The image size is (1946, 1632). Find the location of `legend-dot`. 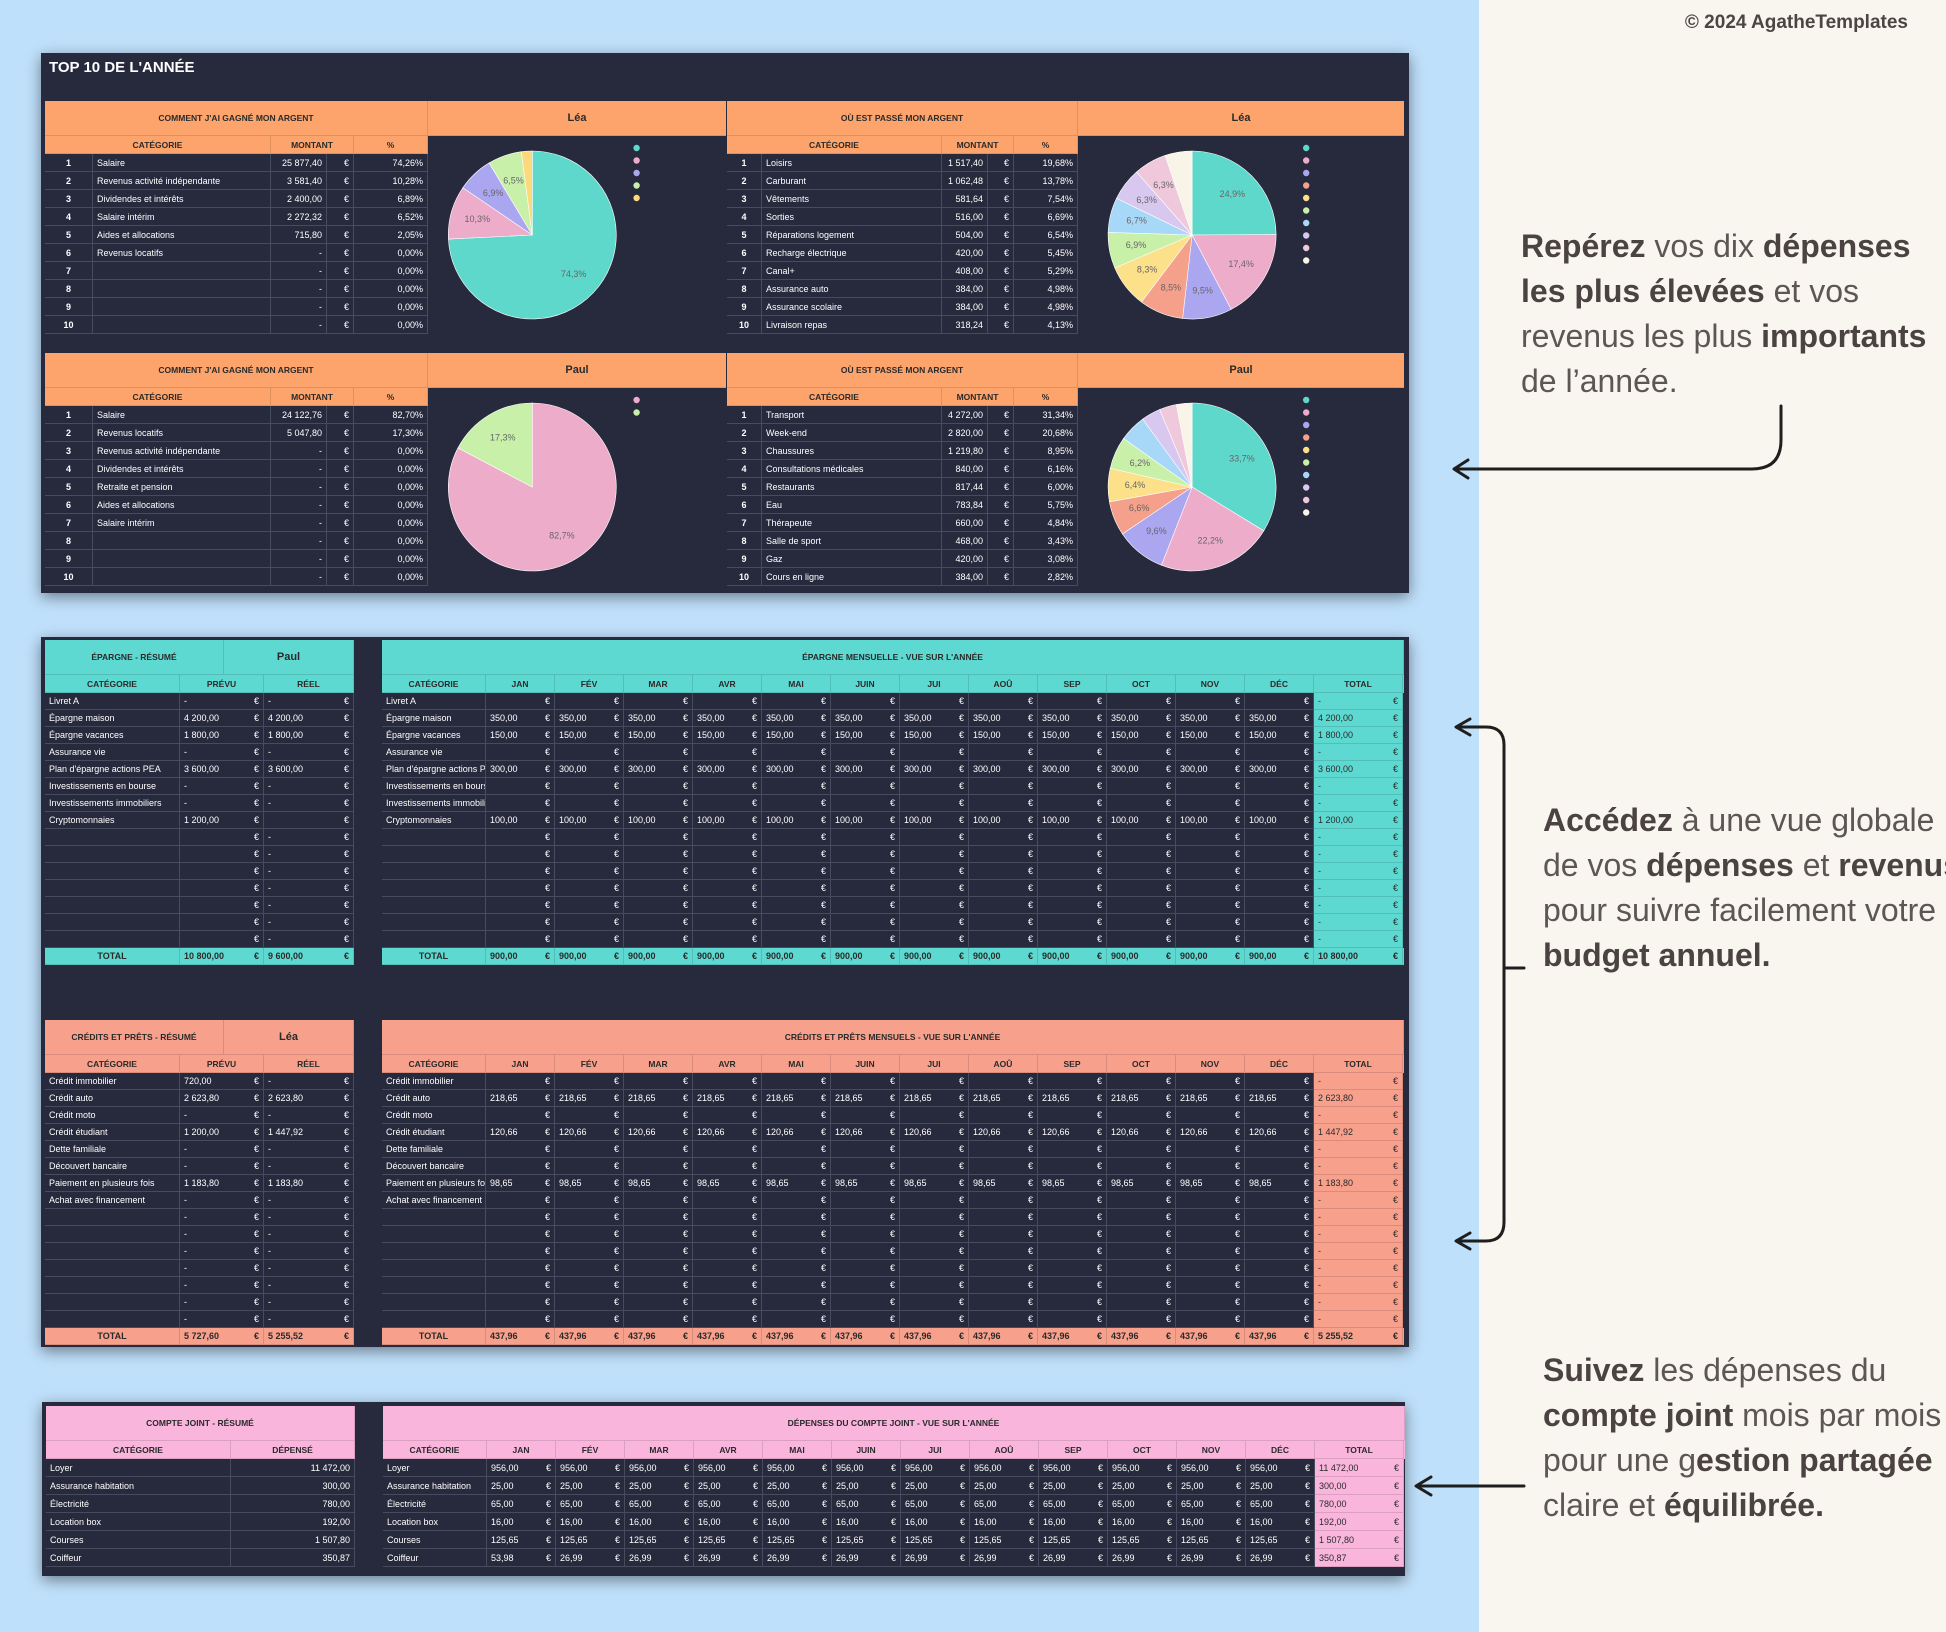

legend-dot is located at coordinates (1306, 412).